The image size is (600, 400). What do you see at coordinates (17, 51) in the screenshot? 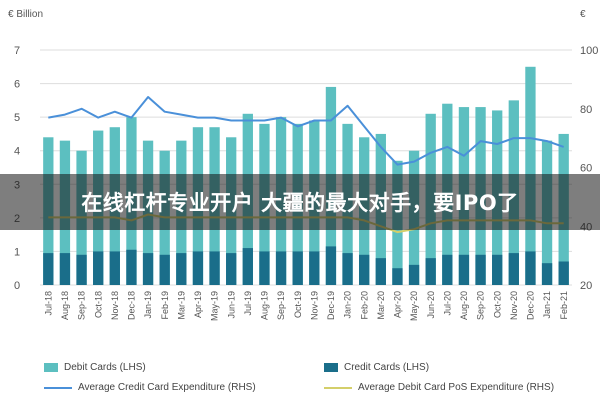
I see `left-tick-label: 7` at bounding box center [17, 51].